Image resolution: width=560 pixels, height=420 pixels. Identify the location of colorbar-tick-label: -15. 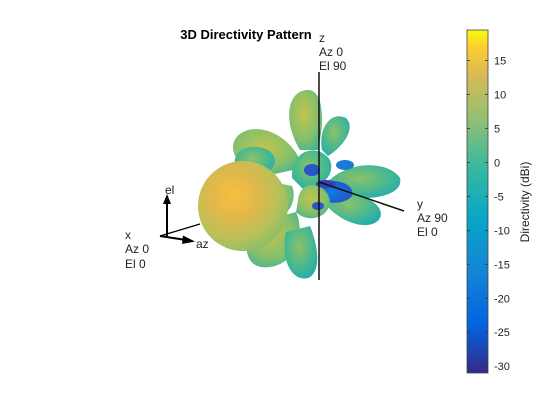
(502, 265).